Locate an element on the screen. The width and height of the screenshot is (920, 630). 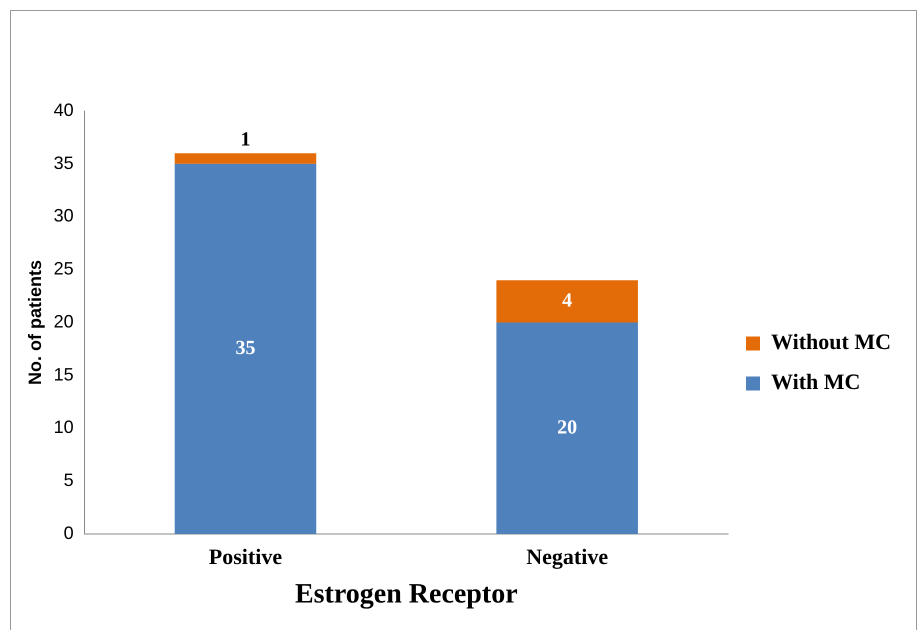
y-tick-label: 40 is located at coordinates (64, 110).